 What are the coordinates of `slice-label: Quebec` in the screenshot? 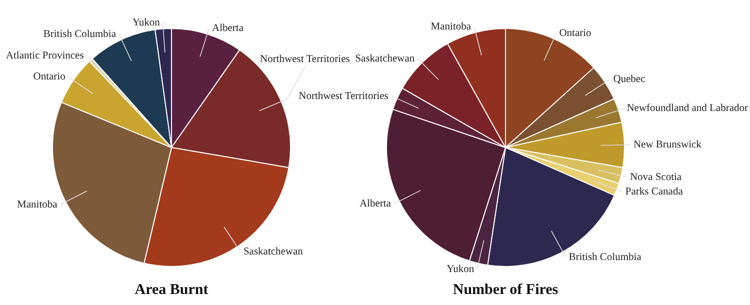 It's located at (629, 79).